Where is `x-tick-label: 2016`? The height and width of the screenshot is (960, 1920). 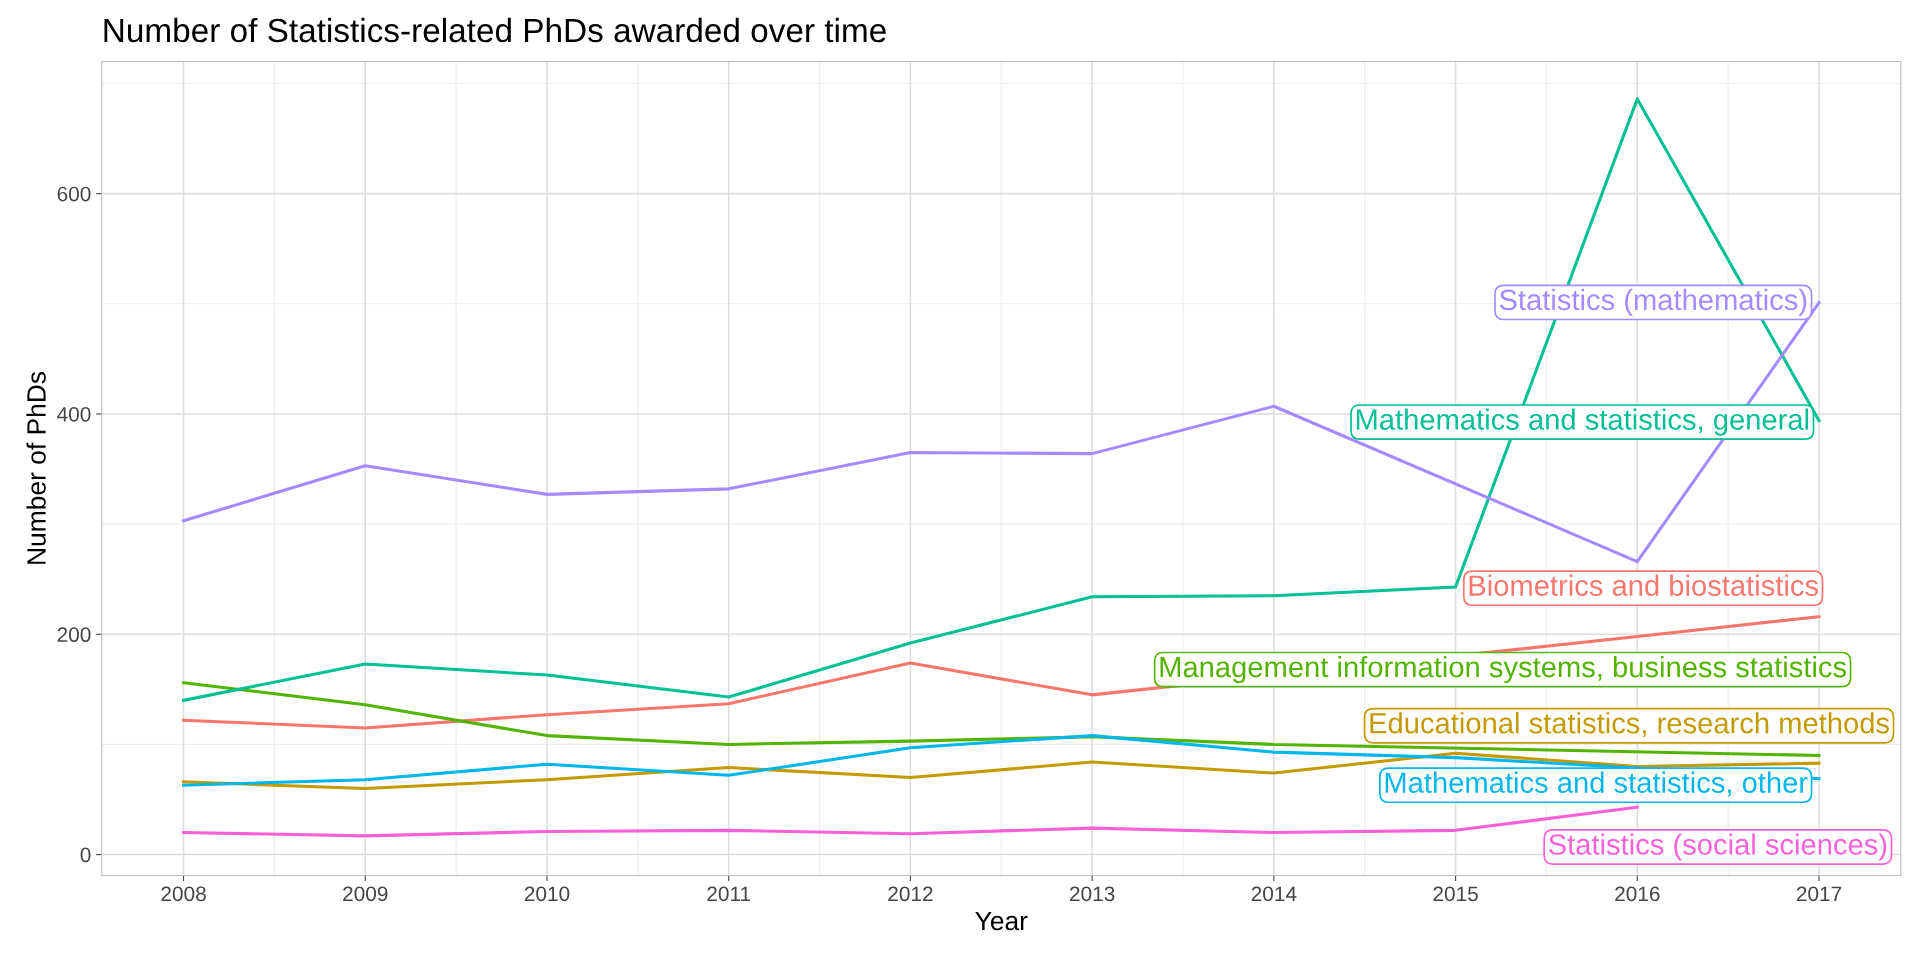
x-tick-label: 2016 is located at coordinates (1637, 894).